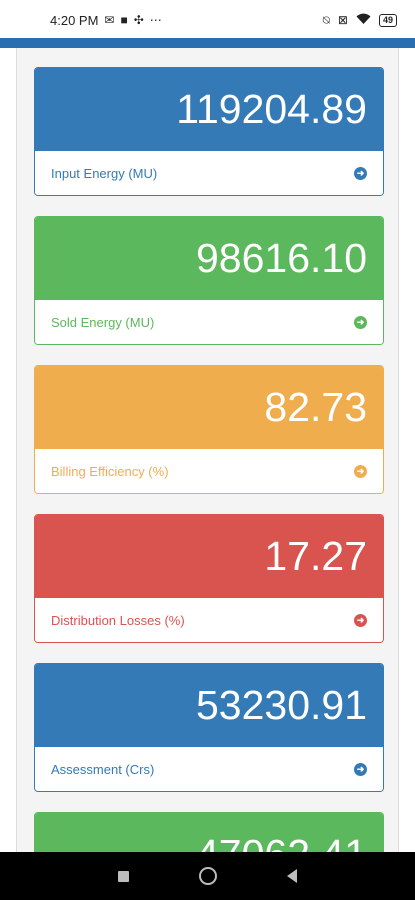 The height and width of the screenshot is (900, 415). What do you see at coordinates (110, 471) in the screenshot?
I see `card-label: Billing Efficiency (%)` at bounding box center [110, 471].